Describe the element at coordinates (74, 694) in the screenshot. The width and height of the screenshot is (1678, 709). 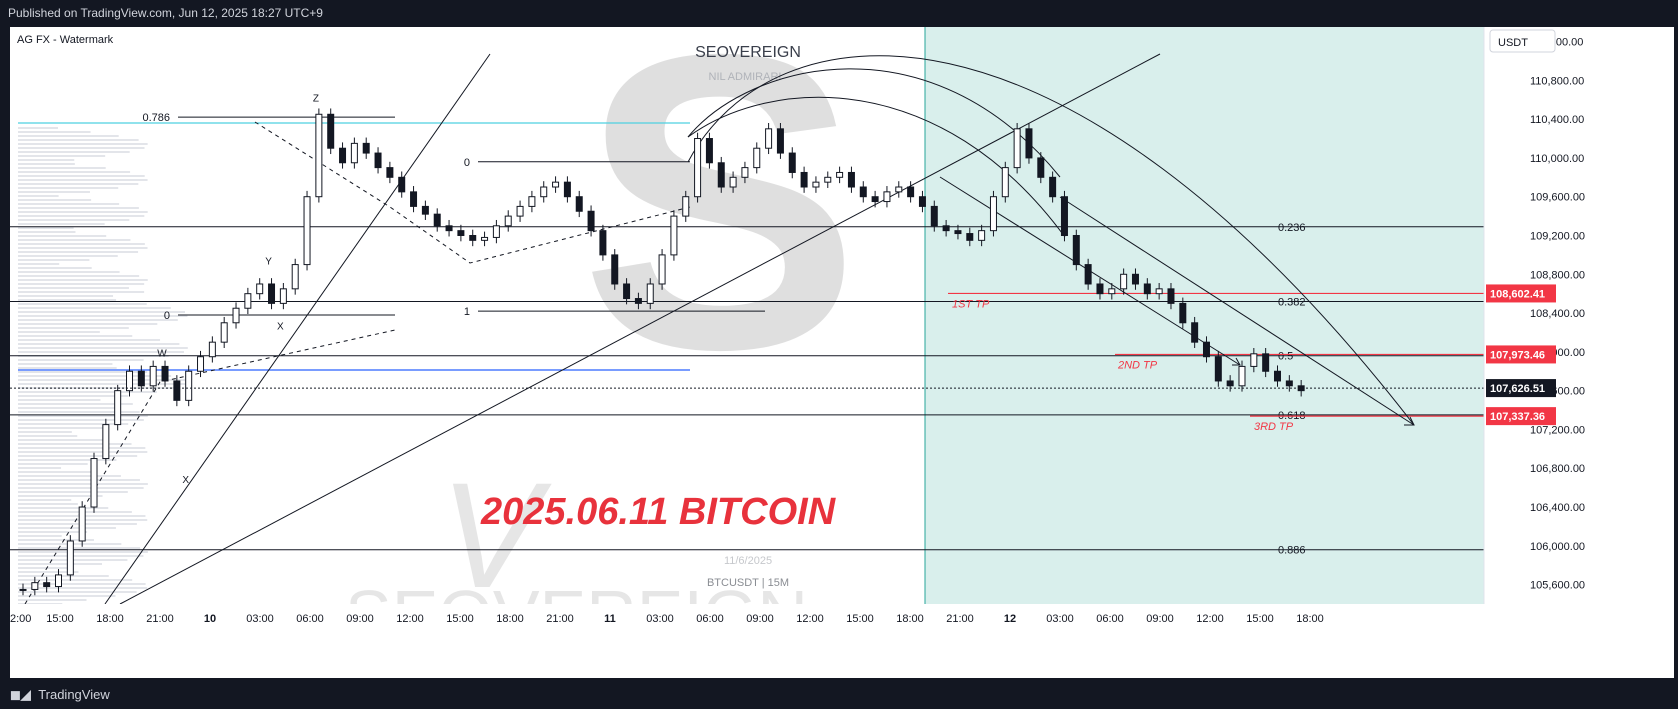
I see `footer-brand: TradingView` at that location.